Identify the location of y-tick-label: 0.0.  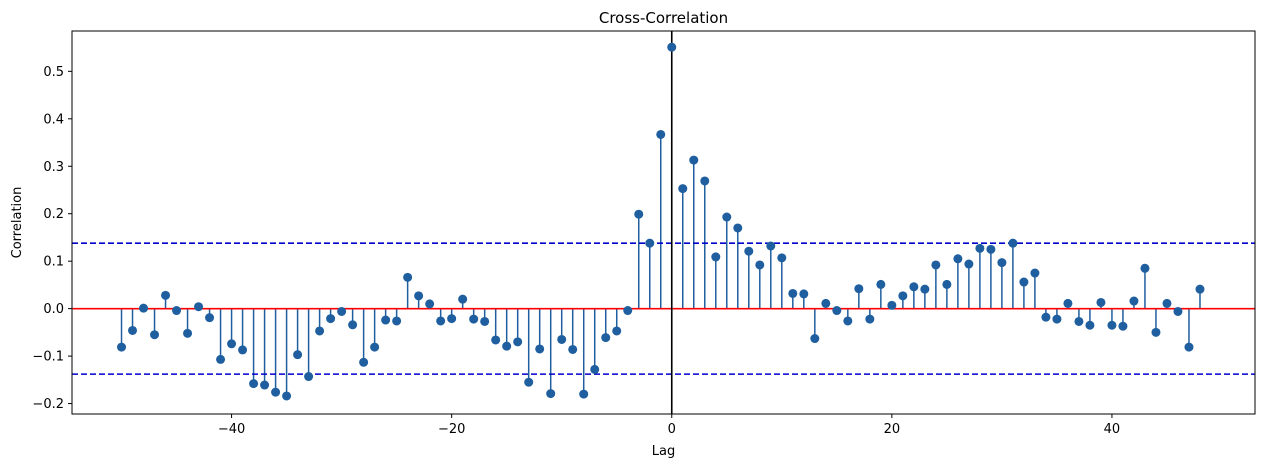
(53, 309).